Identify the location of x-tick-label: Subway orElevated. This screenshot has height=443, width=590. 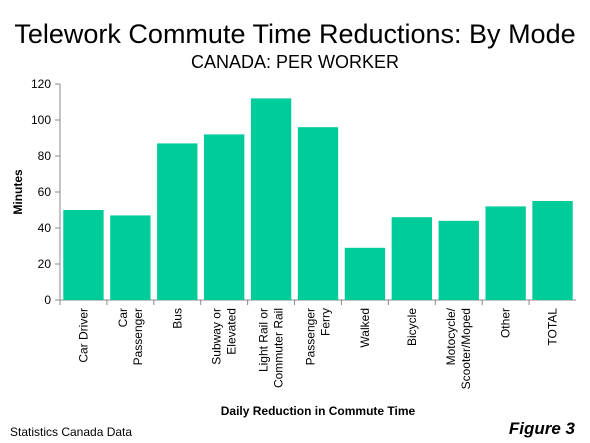
(224, 336).